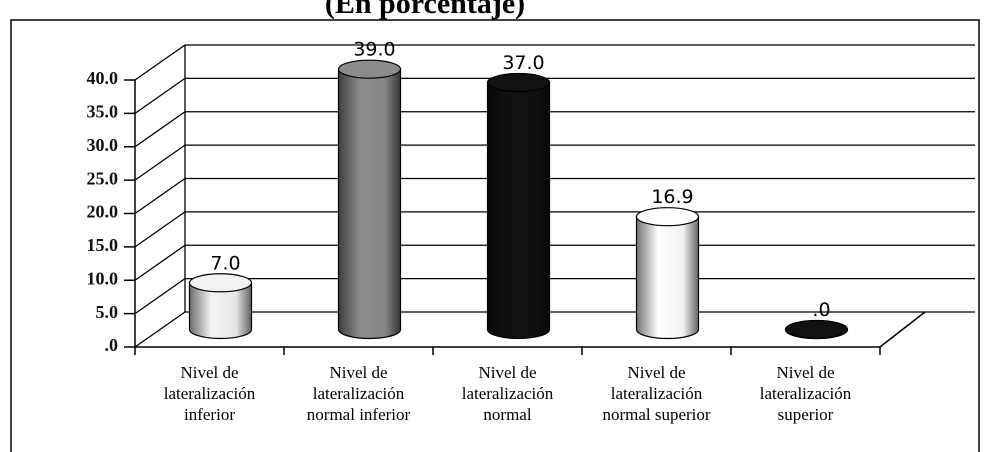 This screenshot has width=991, height=452. Describe the element at coordinates (103, 245) in the screenshot. I see `y-tick-label: 15.0` at that location.